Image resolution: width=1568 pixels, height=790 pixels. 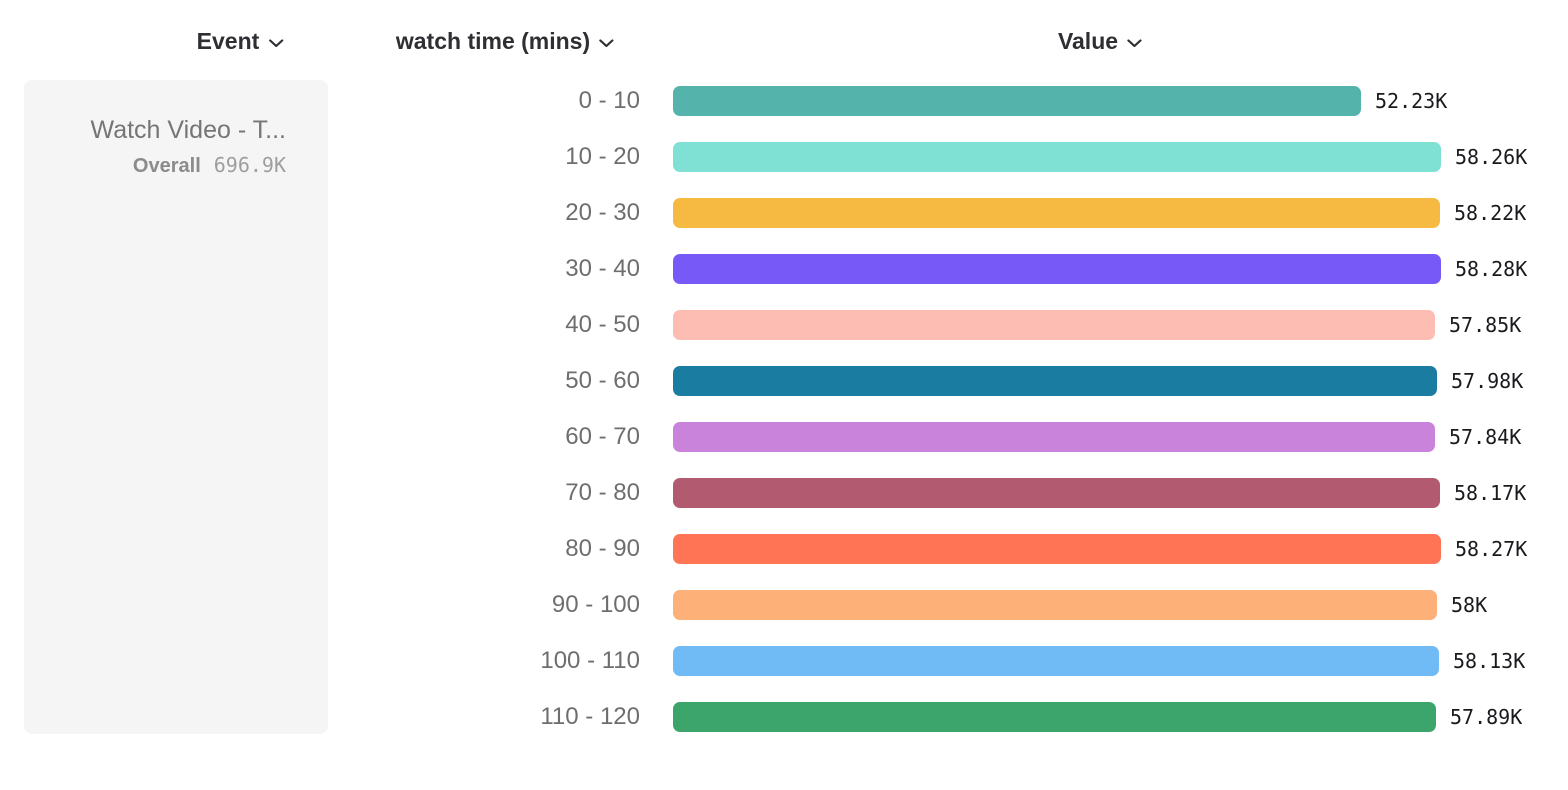 I want to click on chart-row: 60 - 70 57.84K, so click(x=784, y=437).